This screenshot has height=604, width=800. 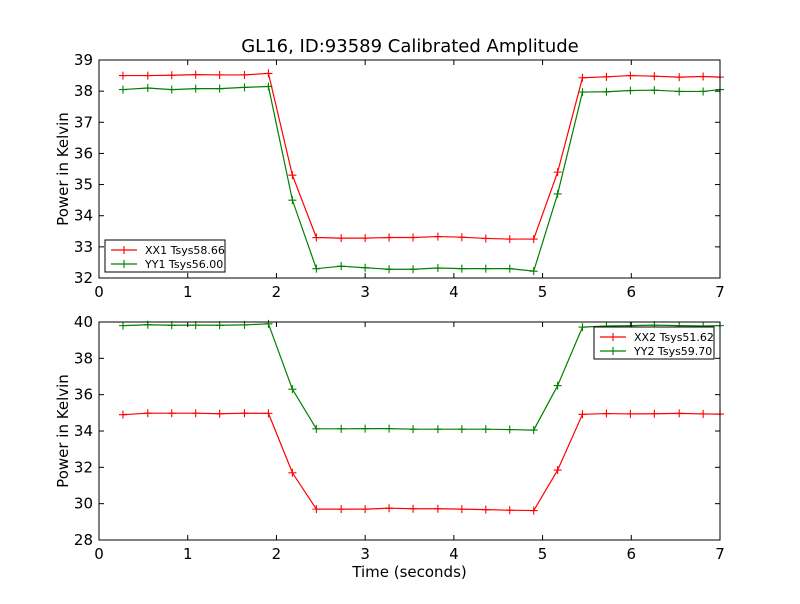 What do you see at coordinates (83, 322) in the screenshot?
I see `y-tick-label: 40` at bounding box center [83, 322].